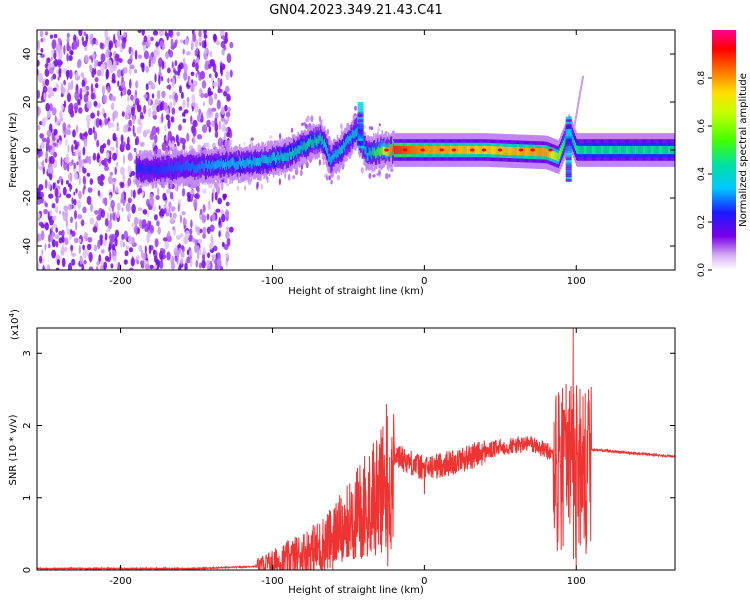  I want to click on snr-y-tick-label: 1, so click(27, 498).